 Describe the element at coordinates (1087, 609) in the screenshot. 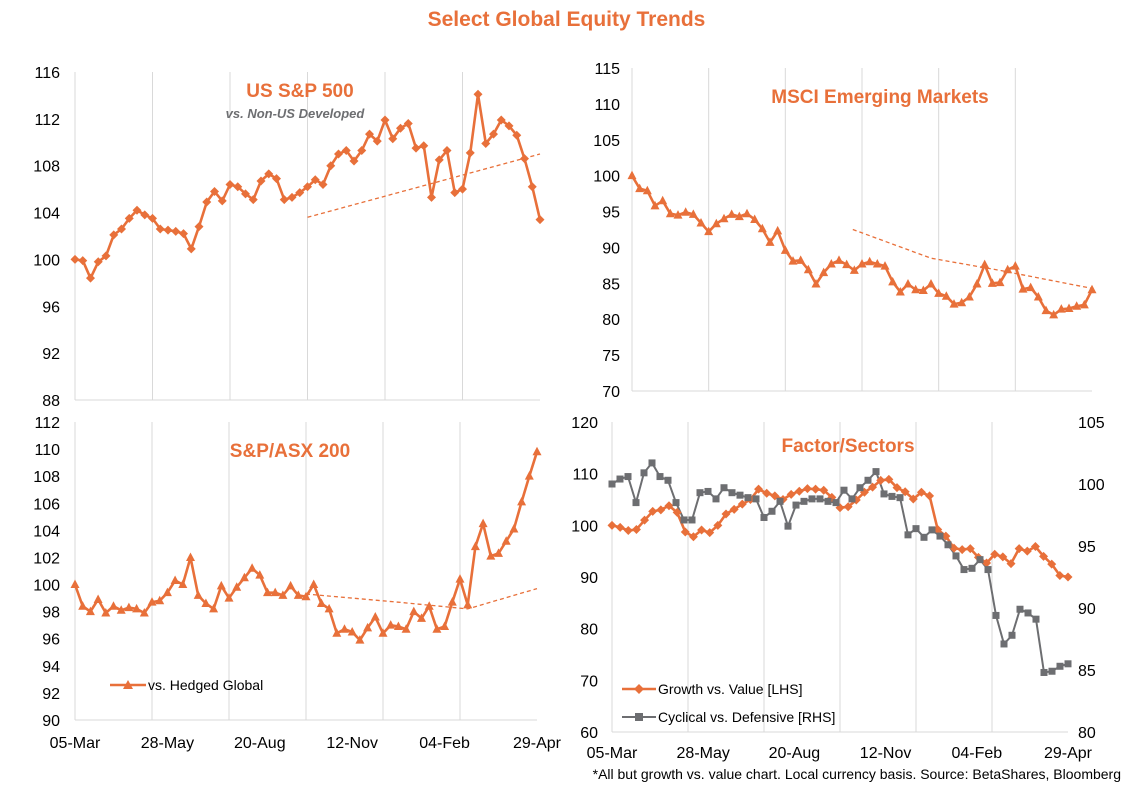

I see `y2-tick-label: 90` at that location.